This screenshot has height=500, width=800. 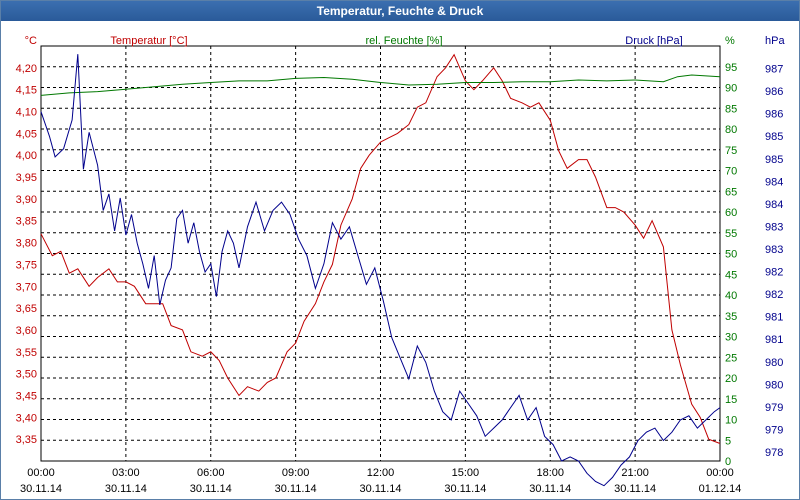 What do you see at coordinates (550, 473) in the screenshot?
I see `x-tick-time: 18:00` at bounding box center [550, 473].